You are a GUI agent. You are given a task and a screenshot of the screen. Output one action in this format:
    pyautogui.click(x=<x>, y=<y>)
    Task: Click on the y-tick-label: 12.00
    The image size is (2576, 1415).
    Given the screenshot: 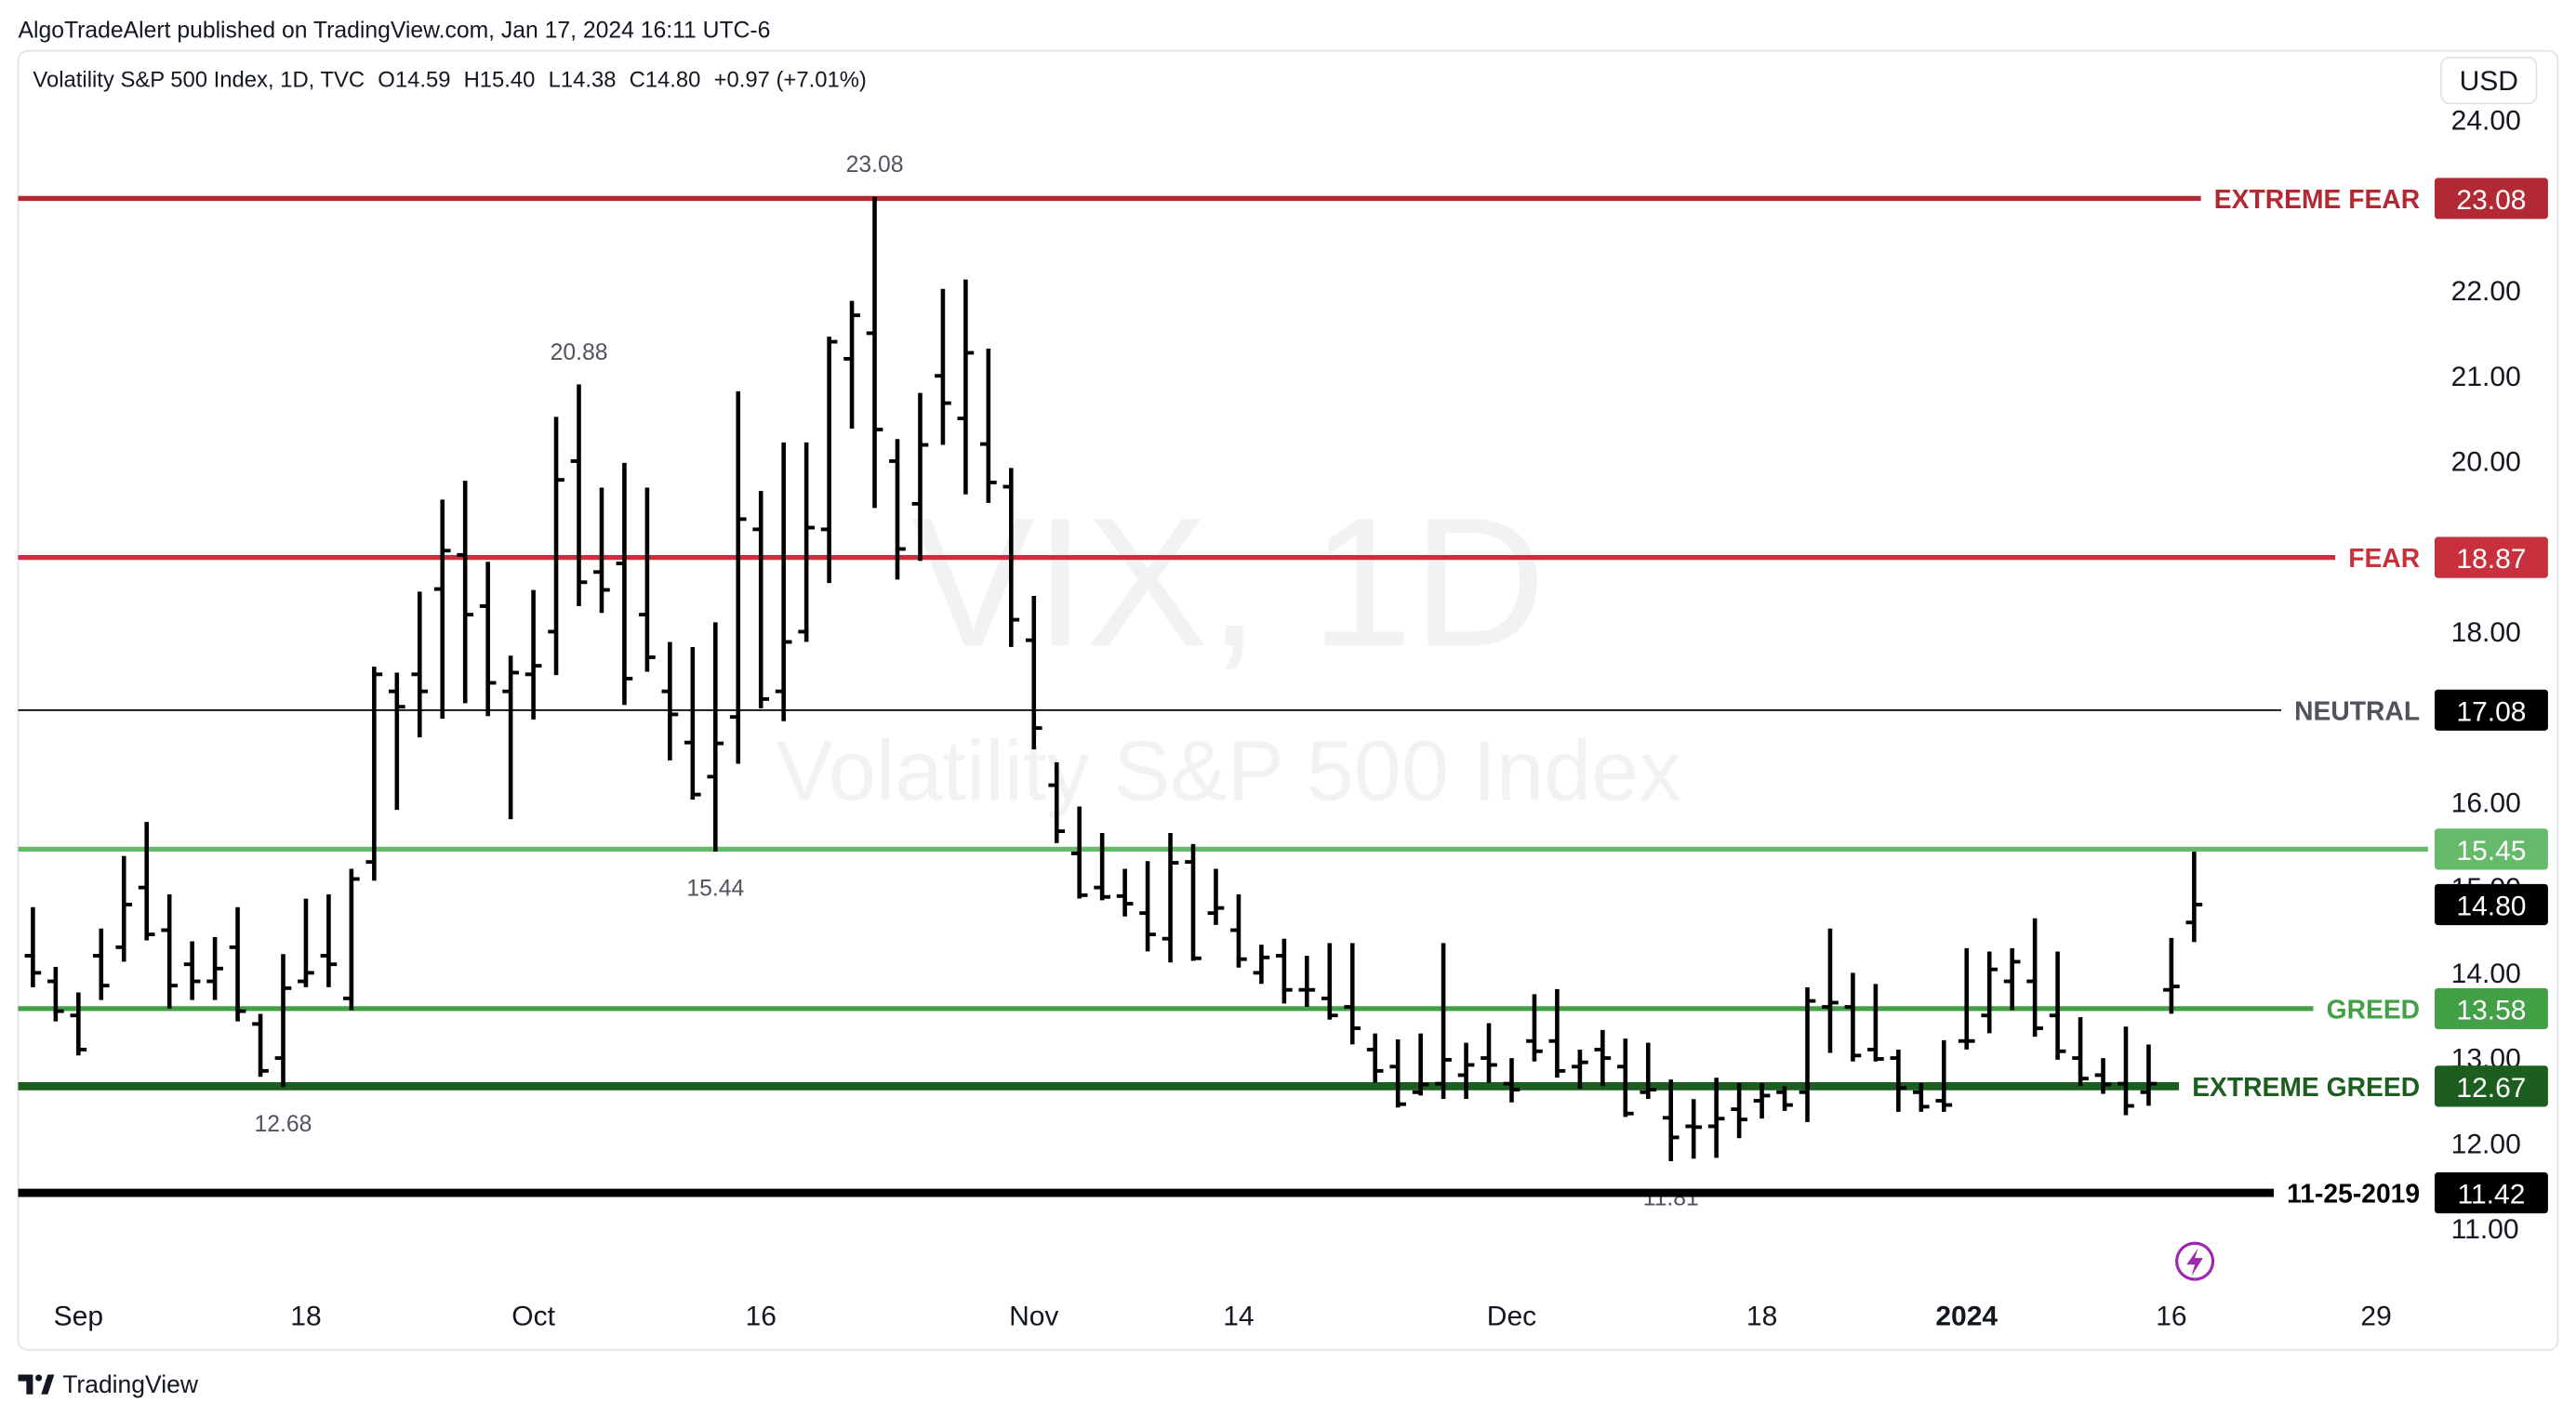 What is the action you would take?
    pyautogui.click(x=2486, y=1144)
    